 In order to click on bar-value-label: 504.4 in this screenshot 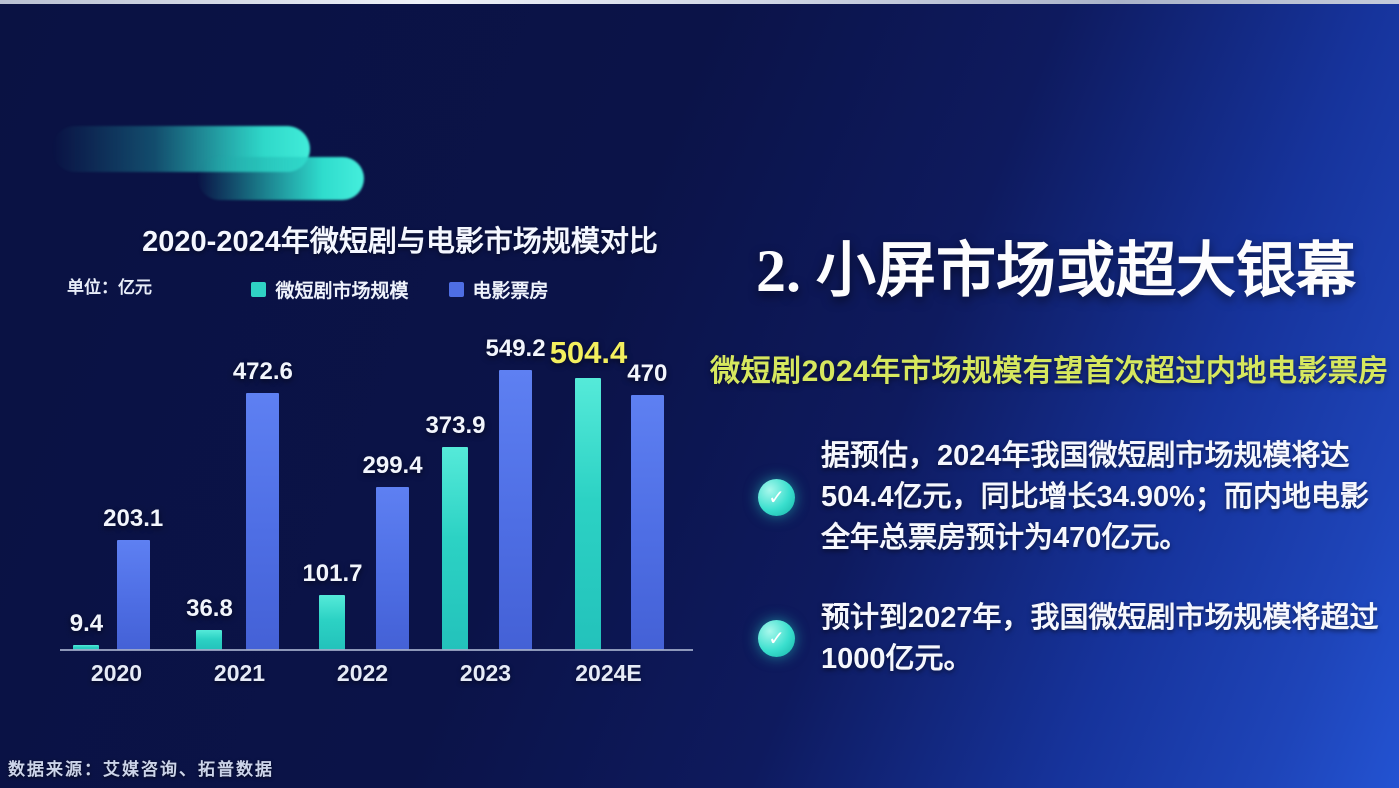, I will do `click(588, 352)`.